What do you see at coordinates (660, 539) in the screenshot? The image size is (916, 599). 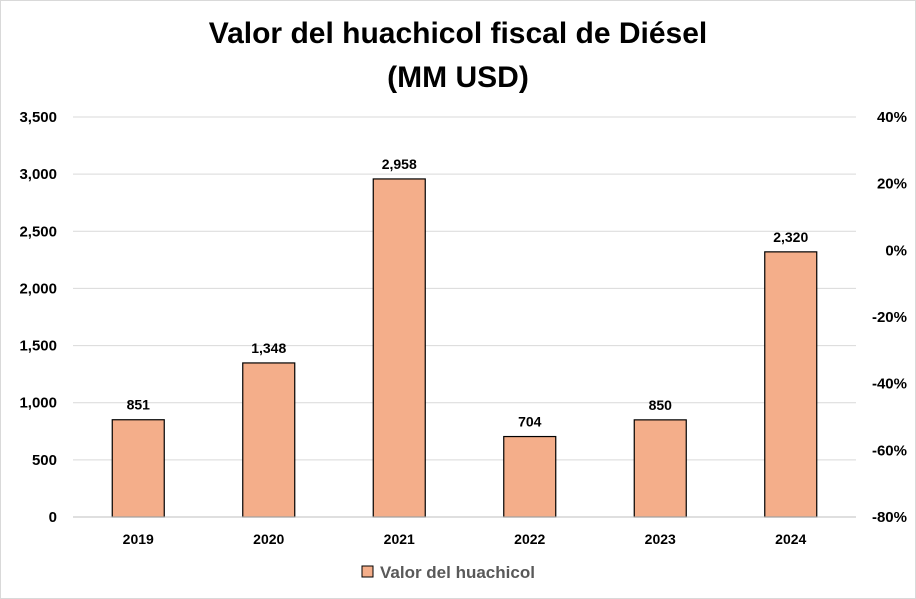 I see `x-tick-label: 2023` at bounding box center [660, 539].